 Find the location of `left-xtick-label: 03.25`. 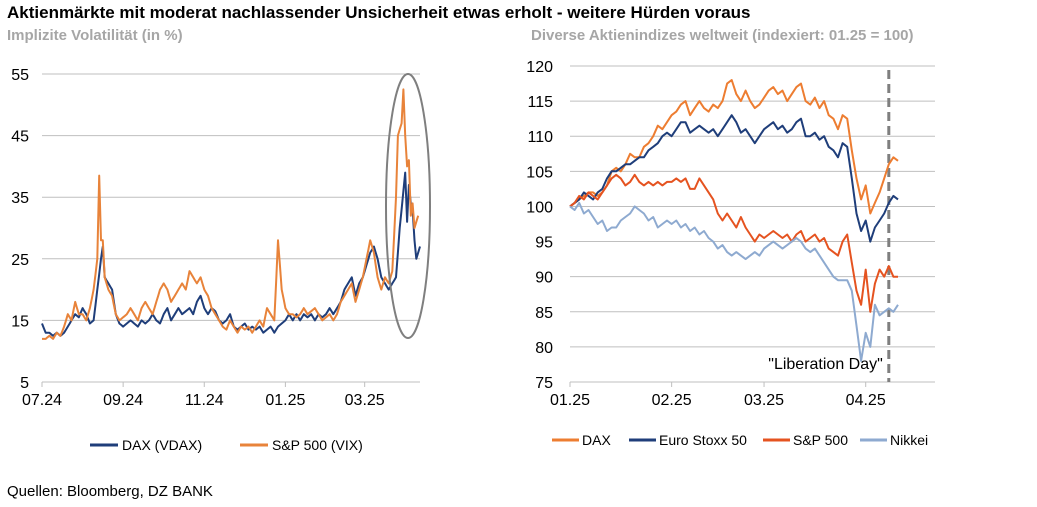

left-xtick-label: 03.25 is located at coordinates (365, 400).